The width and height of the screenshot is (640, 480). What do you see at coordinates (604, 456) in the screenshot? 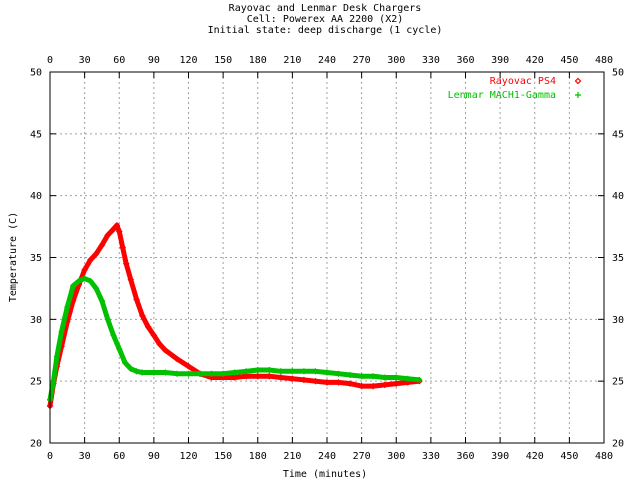
I see `x-tick-label-bottom: 480` at bounding box center [604, 456].